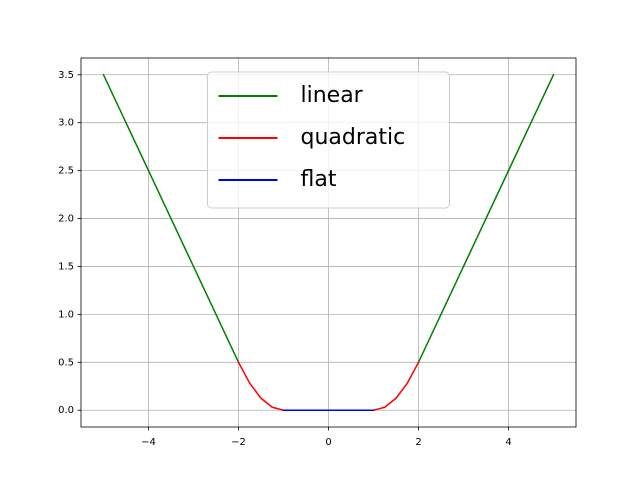 This screenshot has width=640, height=480. Describe the element at coordinates (328, 442) in the screenshot. I see `x-tick-label: 0` at that location.